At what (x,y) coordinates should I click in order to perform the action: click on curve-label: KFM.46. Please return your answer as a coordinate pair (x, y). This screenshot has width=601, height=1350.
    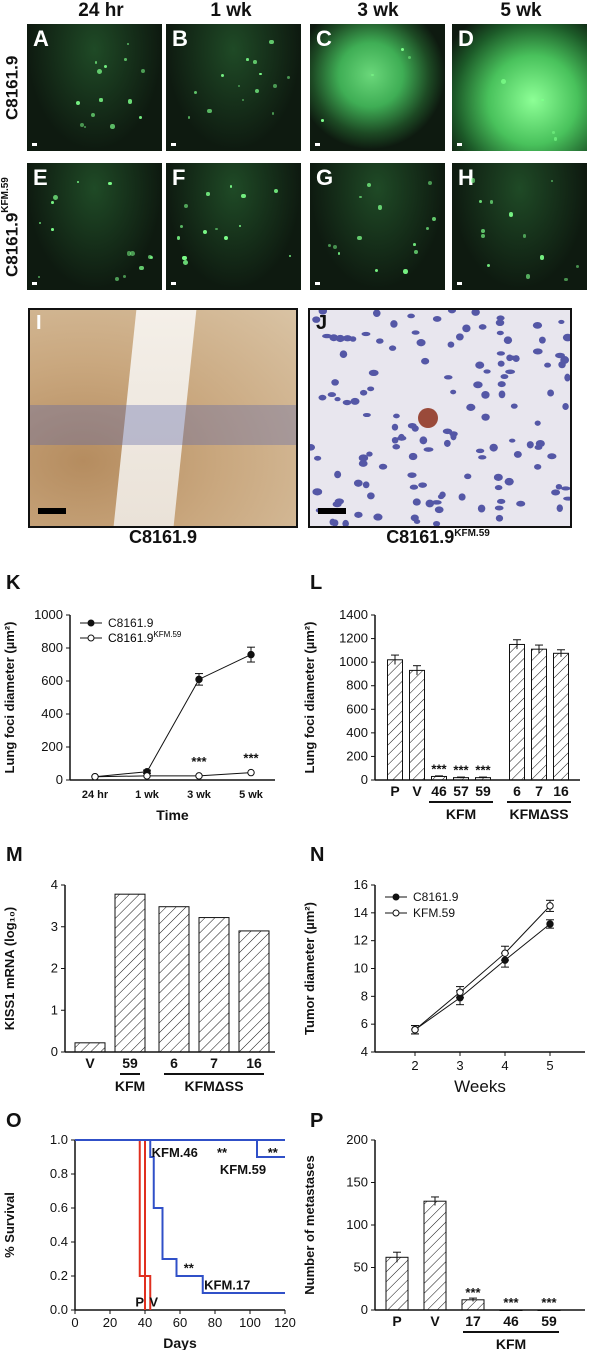
    Looking at the image, I should click on (175, 1152).